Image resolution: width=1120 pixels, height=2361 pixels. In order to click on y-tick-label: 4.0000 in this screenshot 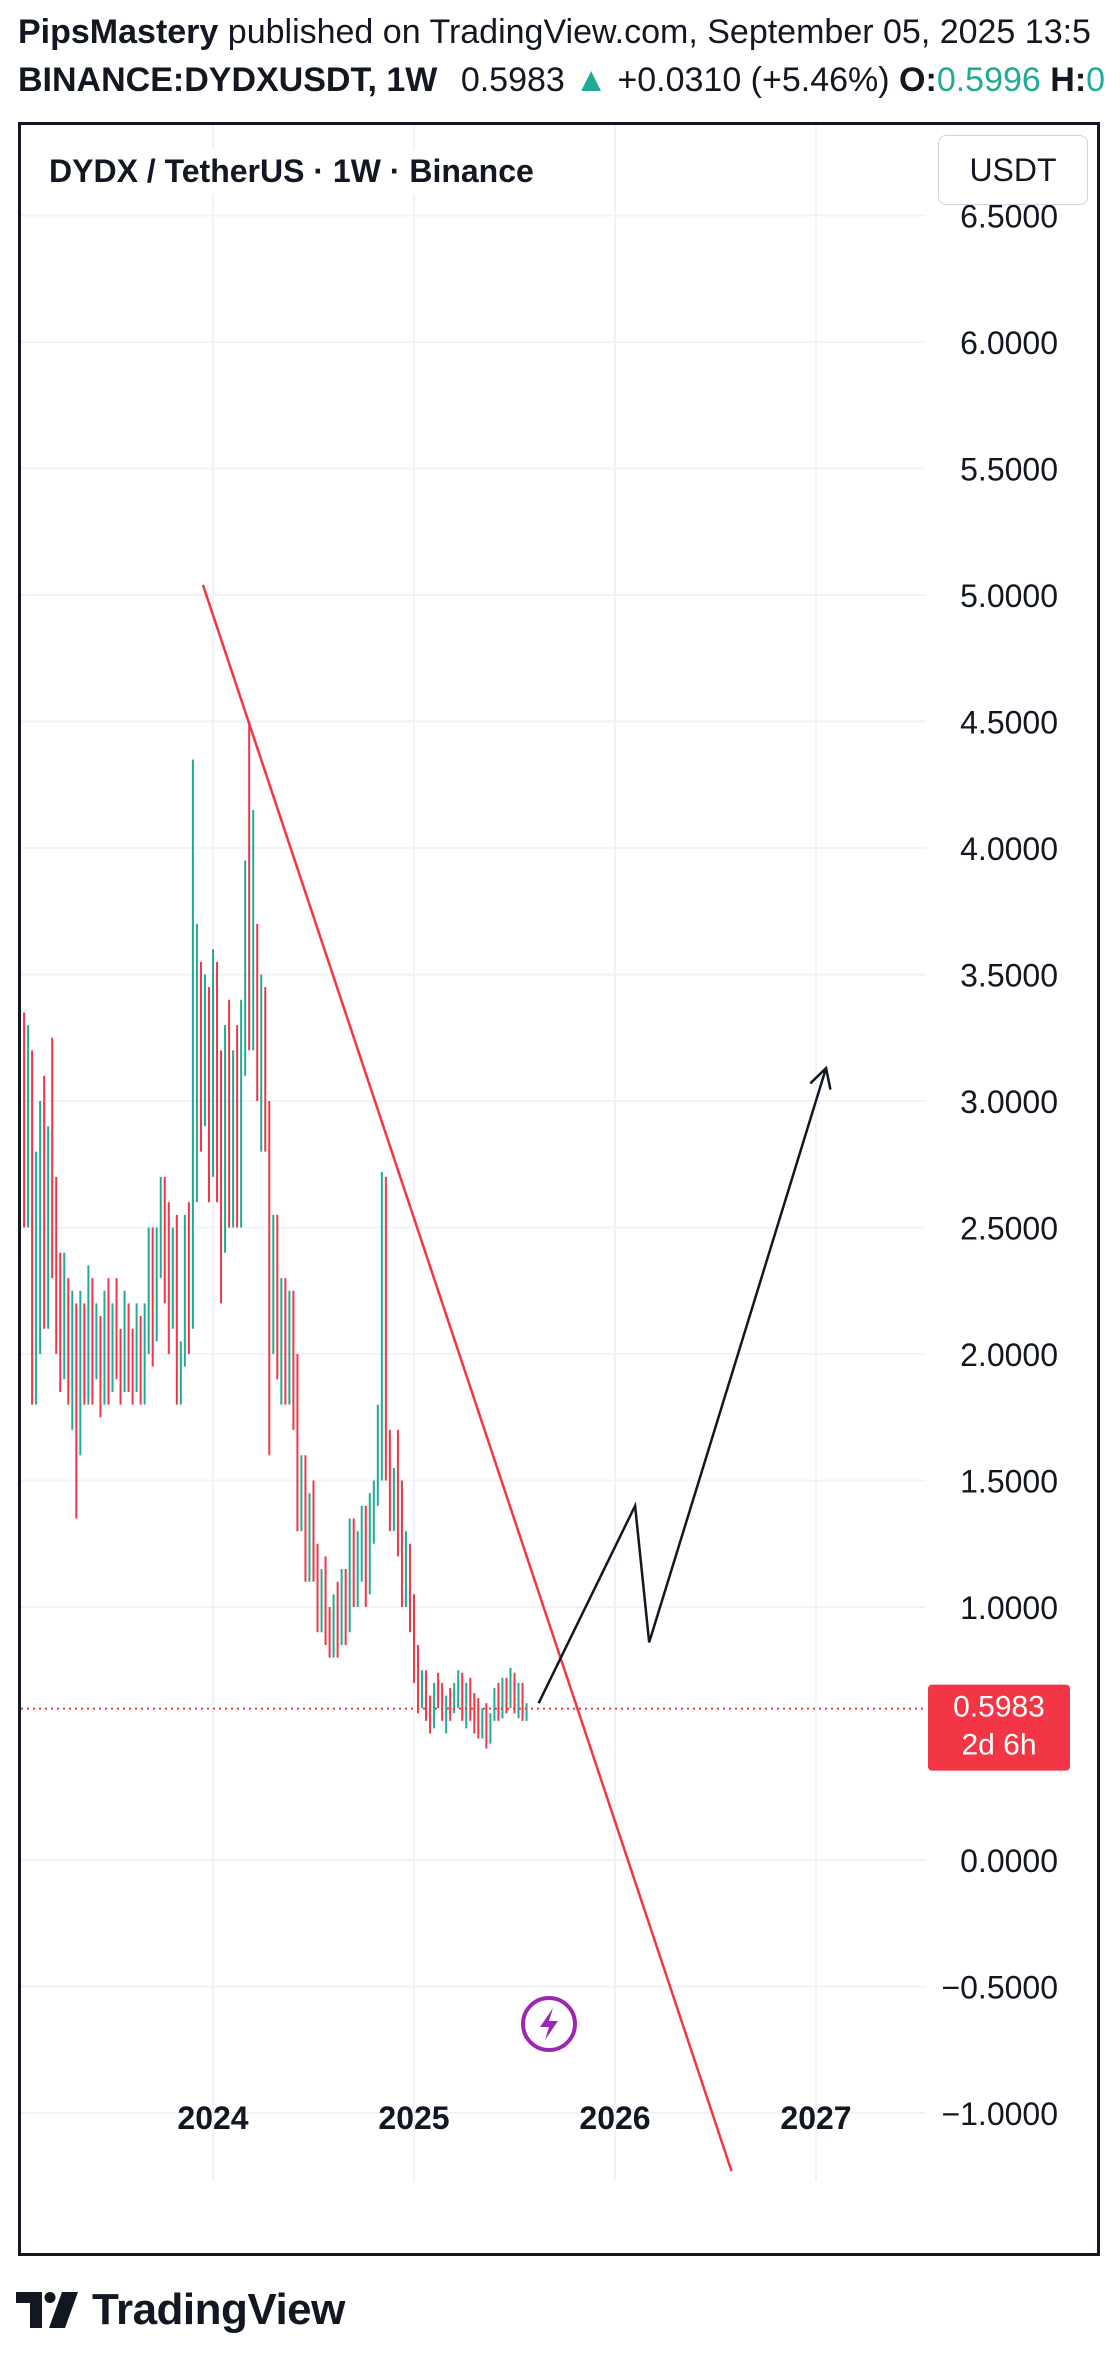, I will do `click(1009, 849)`.